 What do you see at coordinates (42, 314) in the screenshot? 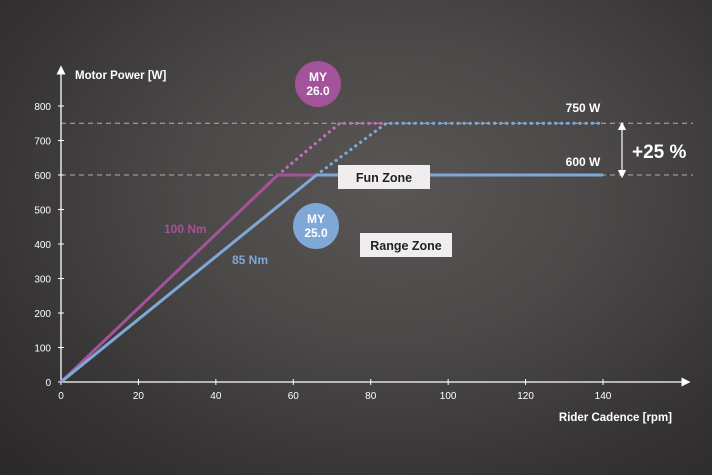
I see `y-tick-label: 200` at bounding box center [42, 314].